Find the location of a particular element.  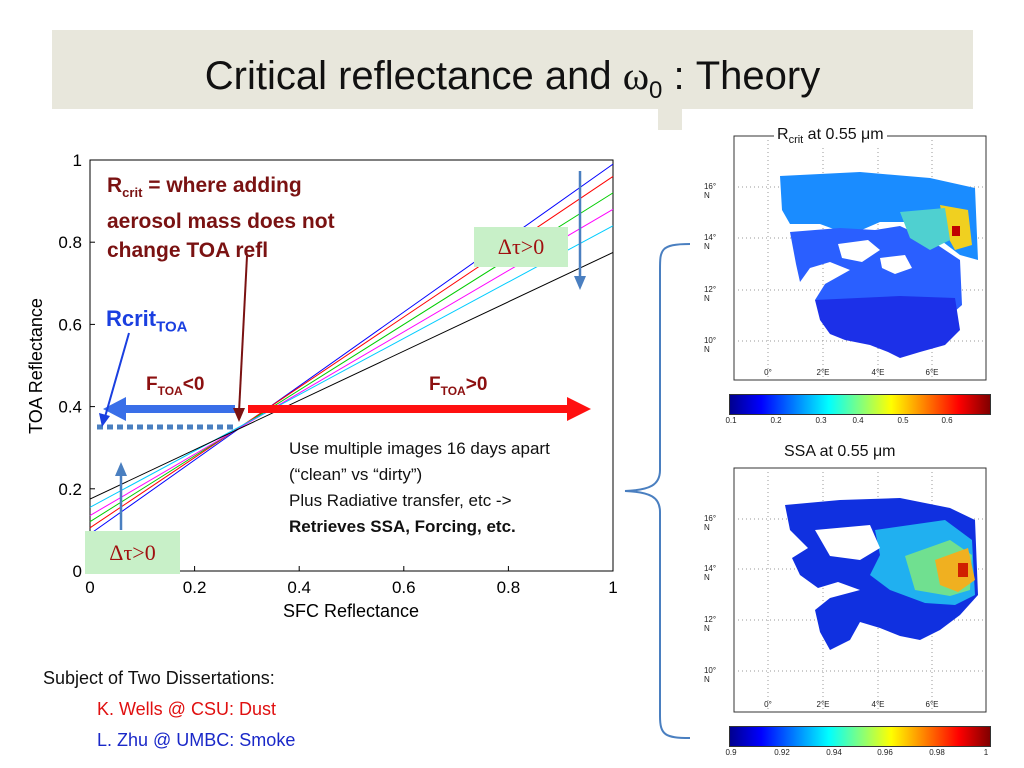

desc-line-3: Plus Radiative transfer, etc -> is located at coordinates (400, 500).